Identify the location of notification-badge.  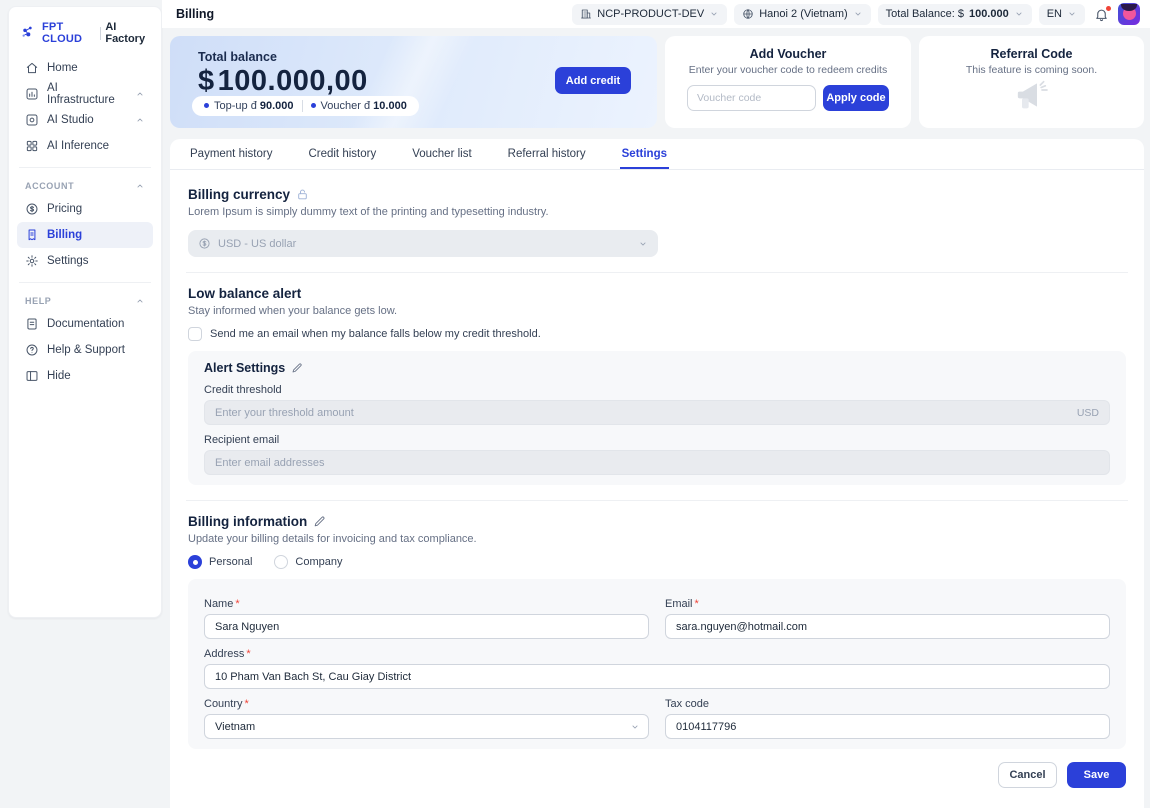
(1108, 8).